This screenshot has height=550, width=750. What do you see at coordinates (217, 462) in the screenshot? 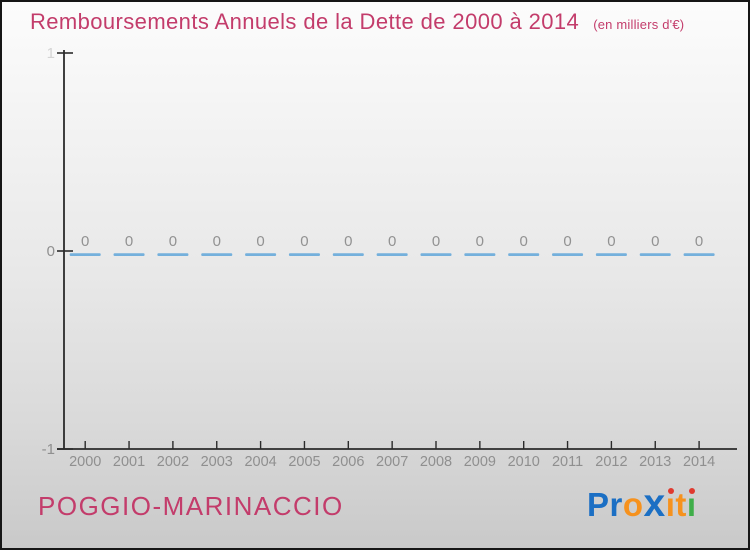
I see `x-tick-label: 2003` at bounding box center [217, 462].